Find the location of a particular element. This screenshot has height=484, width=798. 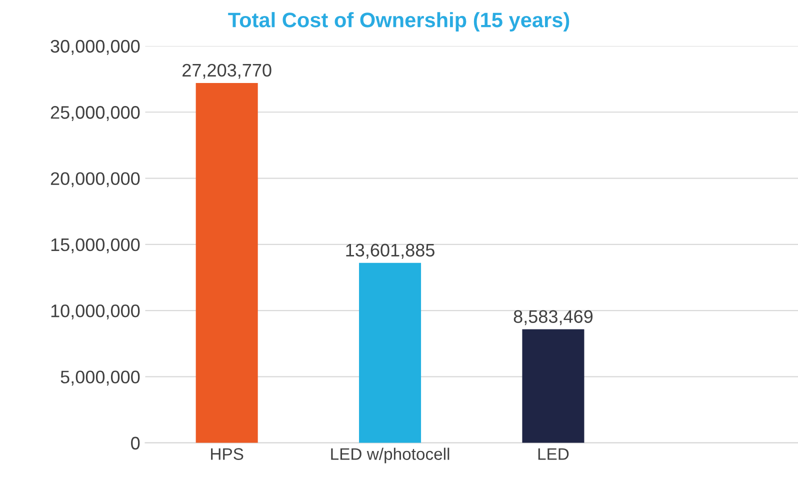

y-tick-label: 10,000,000 is located at coordinates (95, 312).